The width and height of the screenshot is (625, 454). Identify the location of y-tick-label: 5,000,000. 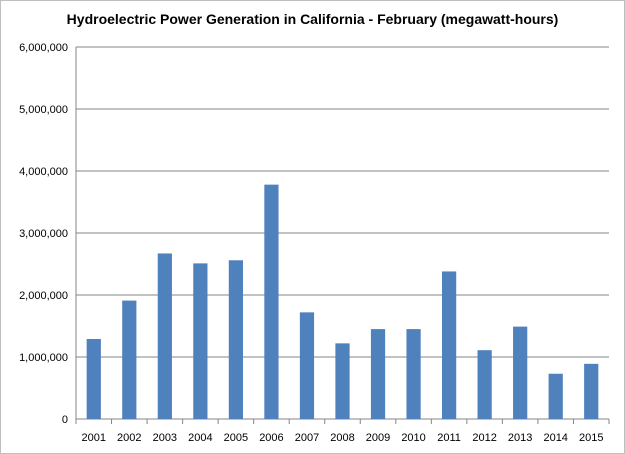
(43, 110).